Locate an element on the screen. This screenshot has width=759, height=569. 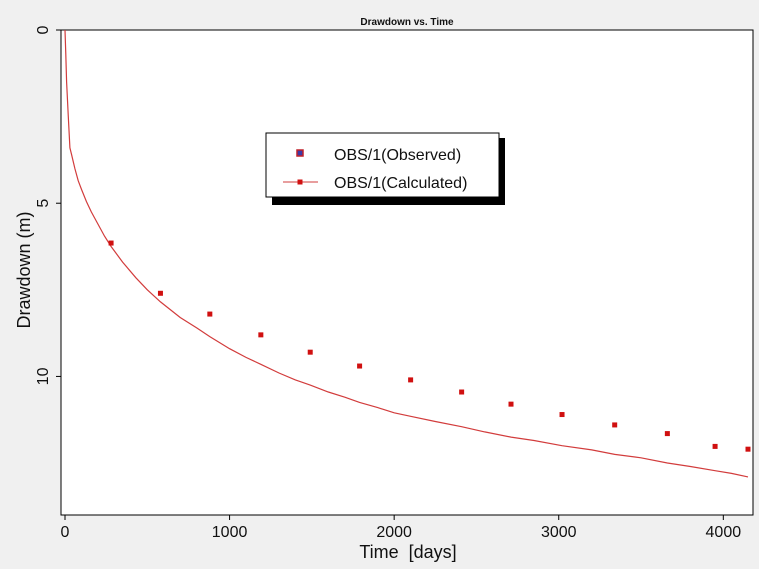
y-tick-label: 0 is located at coordinates (43, 29).